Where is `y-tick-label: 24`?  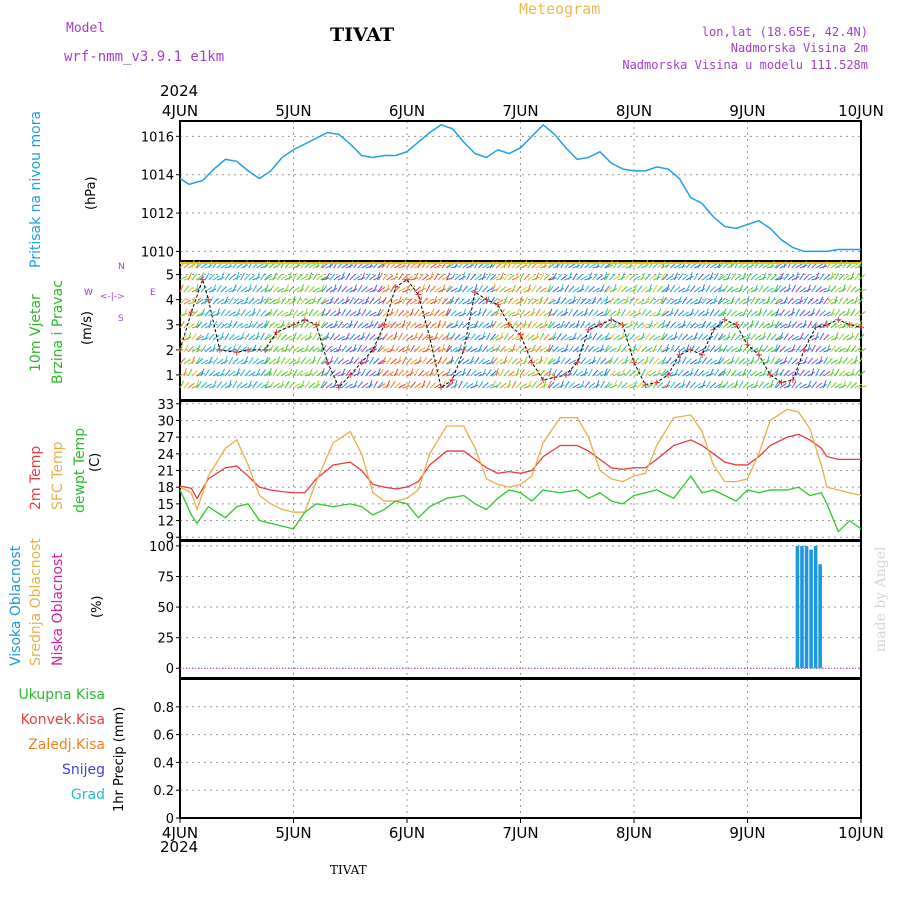
y-tick-label: 24 is located at coordinates (165, 455).